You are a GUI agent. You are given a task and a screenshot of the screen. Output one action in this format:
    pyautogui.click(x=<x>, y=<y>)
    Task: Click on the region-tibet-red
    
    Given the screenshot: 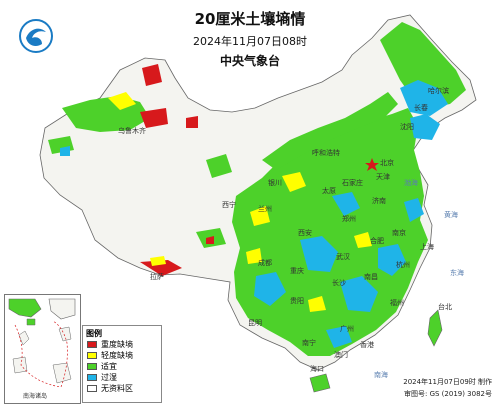 What is the action you would take?
    pyautogui.click(x=161, y=268)
    